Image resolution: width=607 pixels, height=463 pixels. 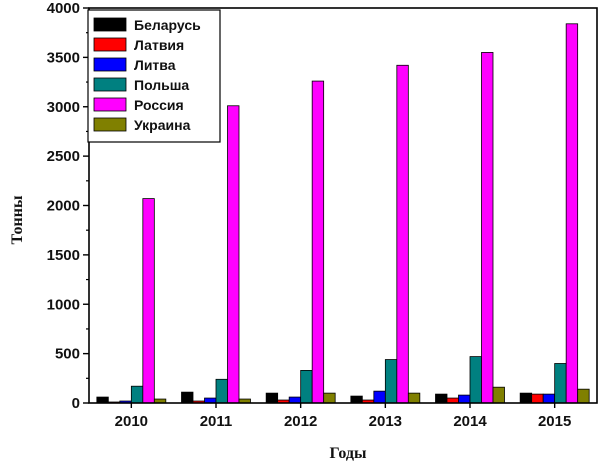 I want to click on x-axis-title: Годы, so click(x=348, y=453).